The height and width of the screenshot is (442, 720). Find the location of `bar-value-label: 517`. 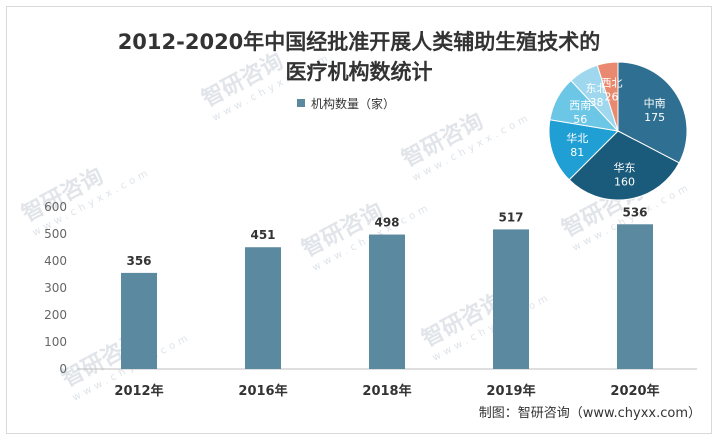

bar-value-label: 517 is located at coordinates (510, 217).